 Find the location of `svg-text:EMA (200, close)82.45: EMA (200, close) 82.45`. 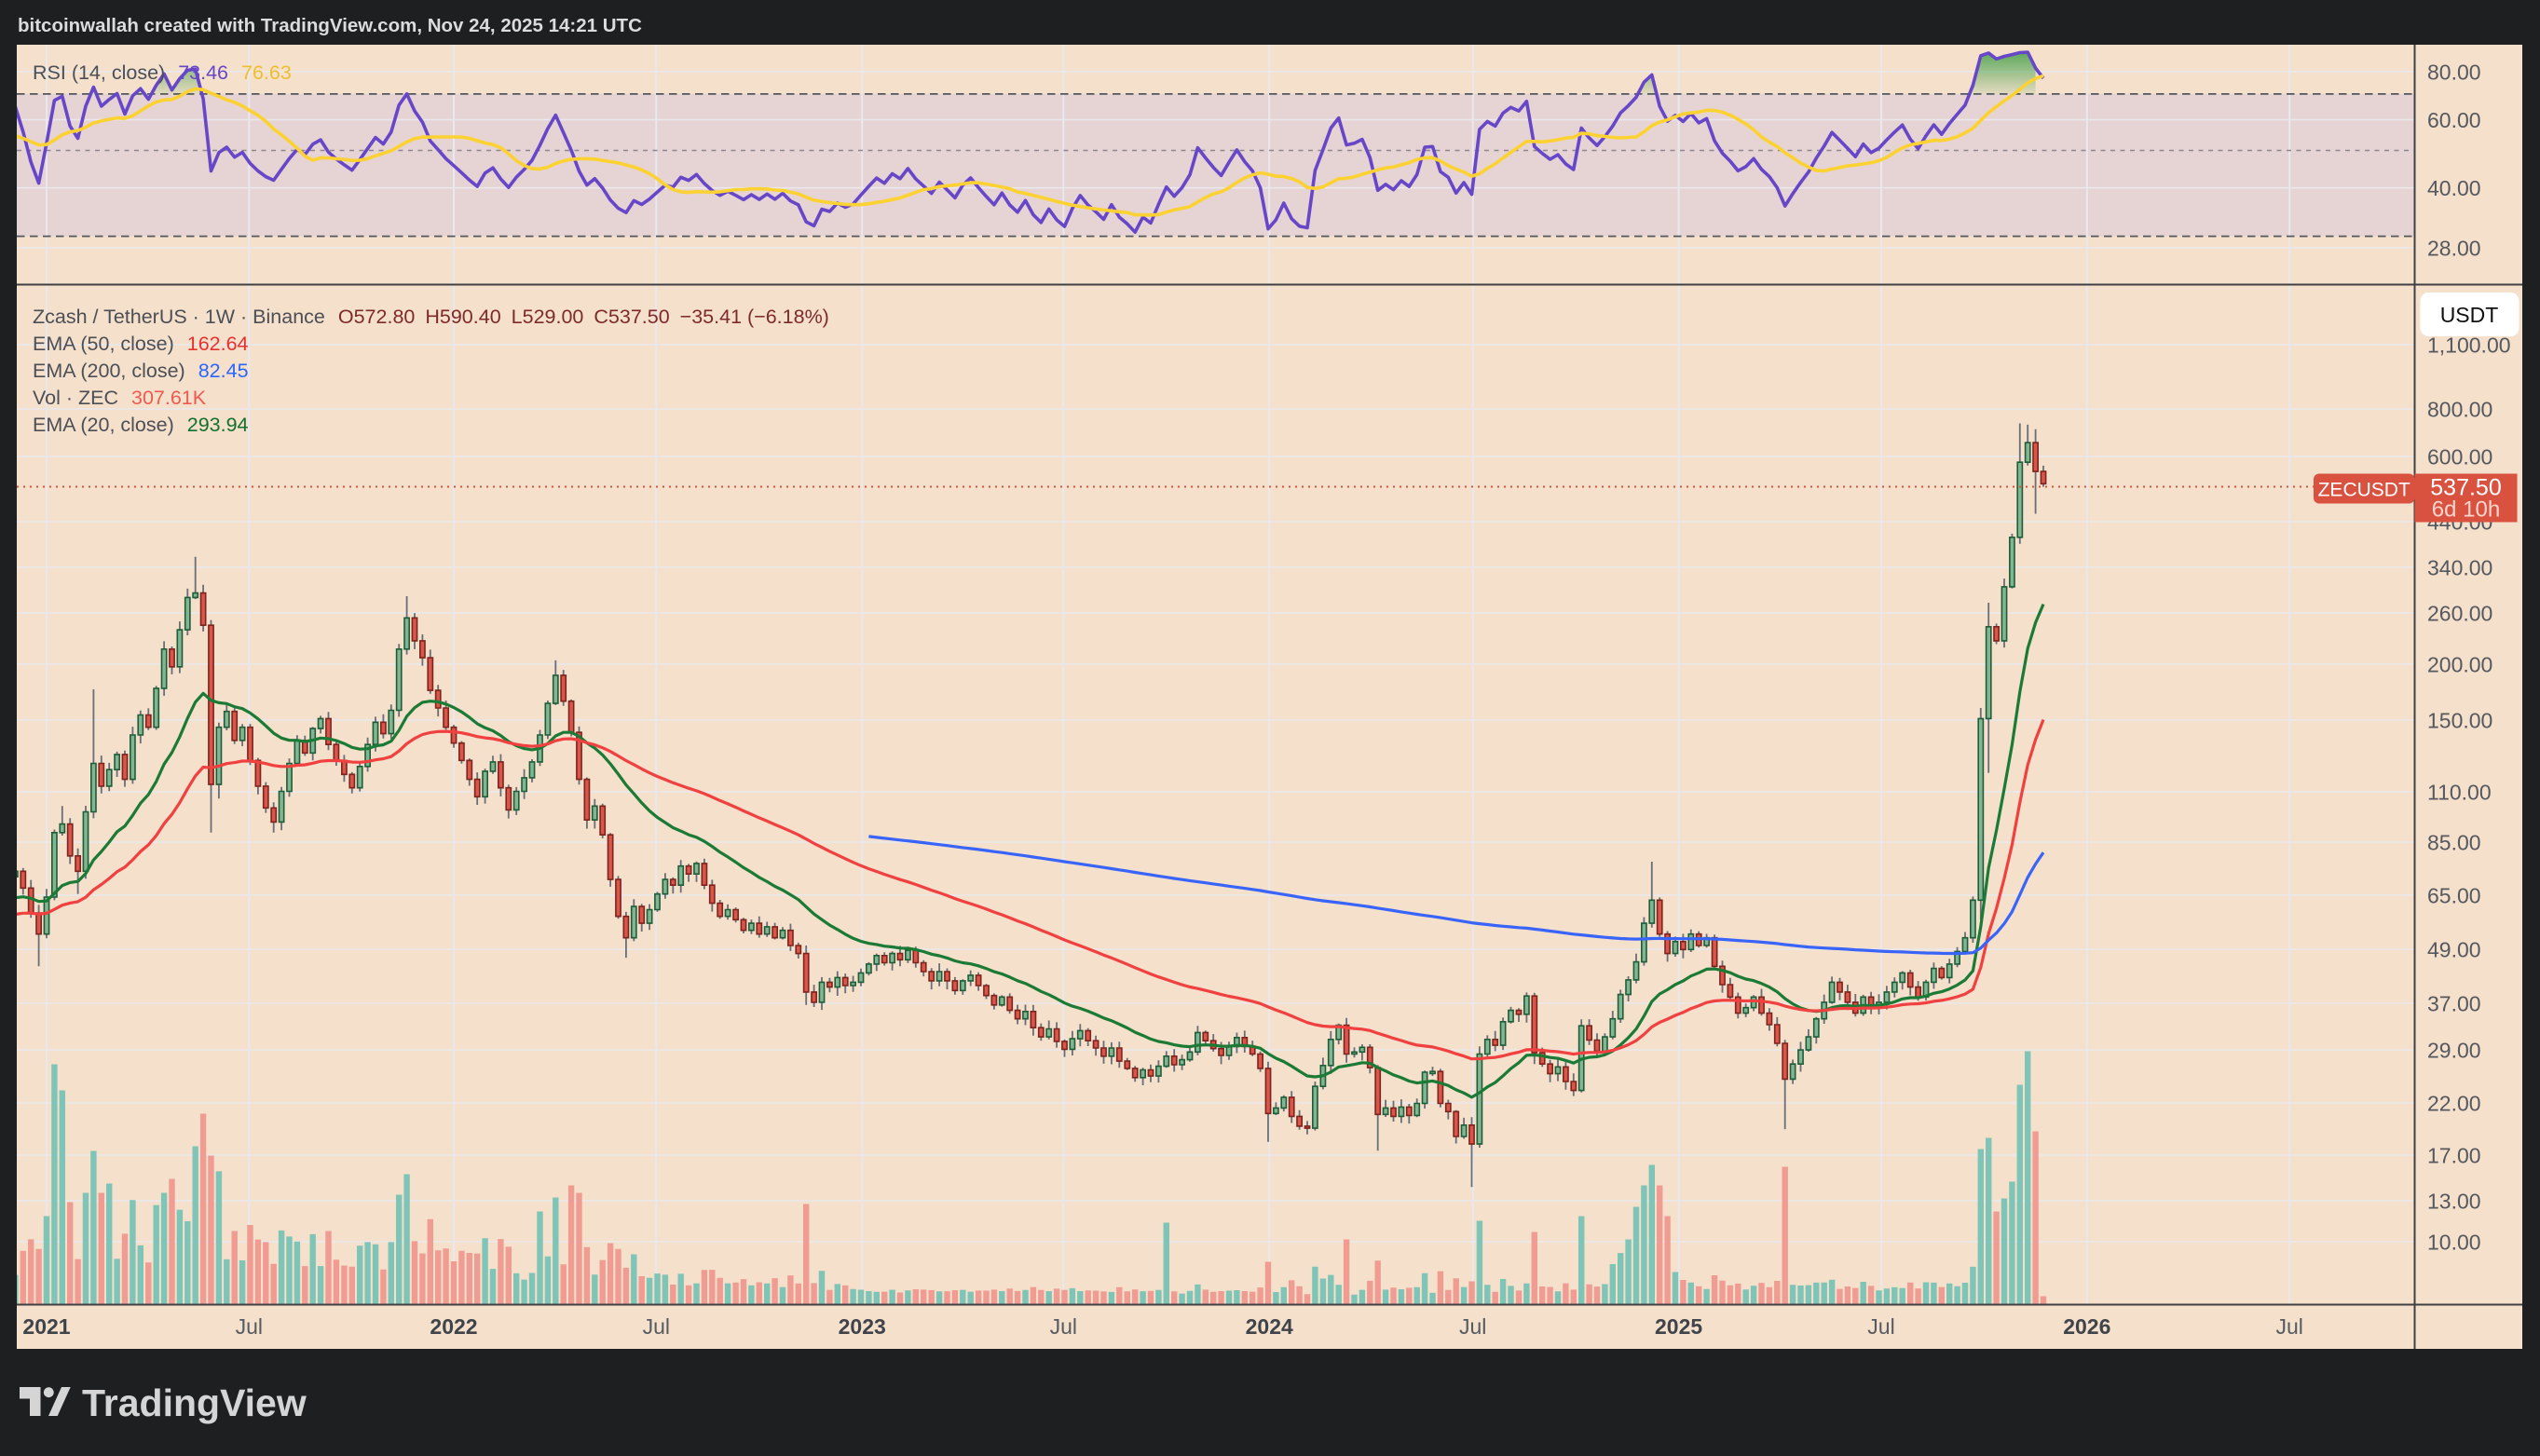

svg-text:EMA (200, close)82.45: EMA (200, close) 82.45 is located at coordinates (141, 371).